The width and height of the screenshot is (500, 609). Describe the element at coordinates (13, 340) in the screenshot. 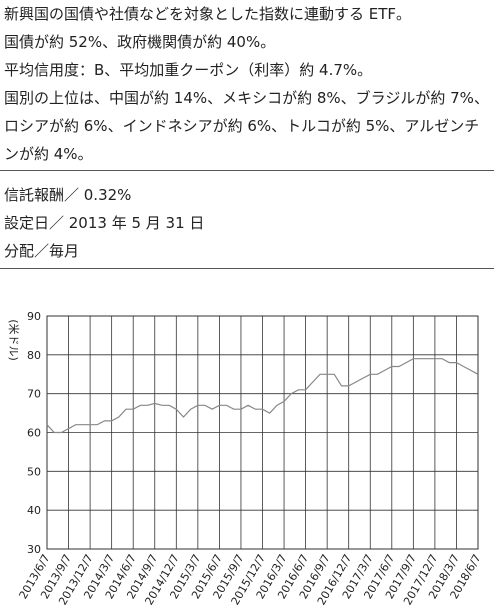

I see `y-axis-label: (米ドル)` at that location.